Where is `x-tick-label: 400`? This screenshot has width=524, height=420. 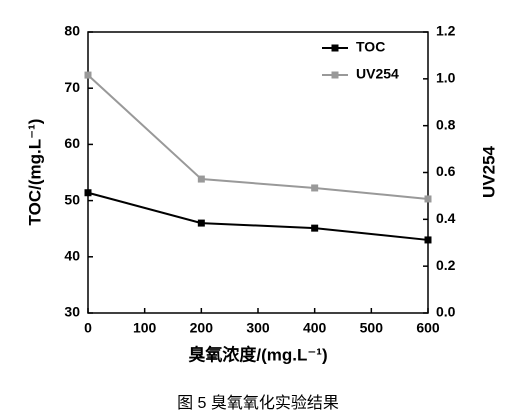 x-tick-label: 400 is located at coordinates (315, 328).